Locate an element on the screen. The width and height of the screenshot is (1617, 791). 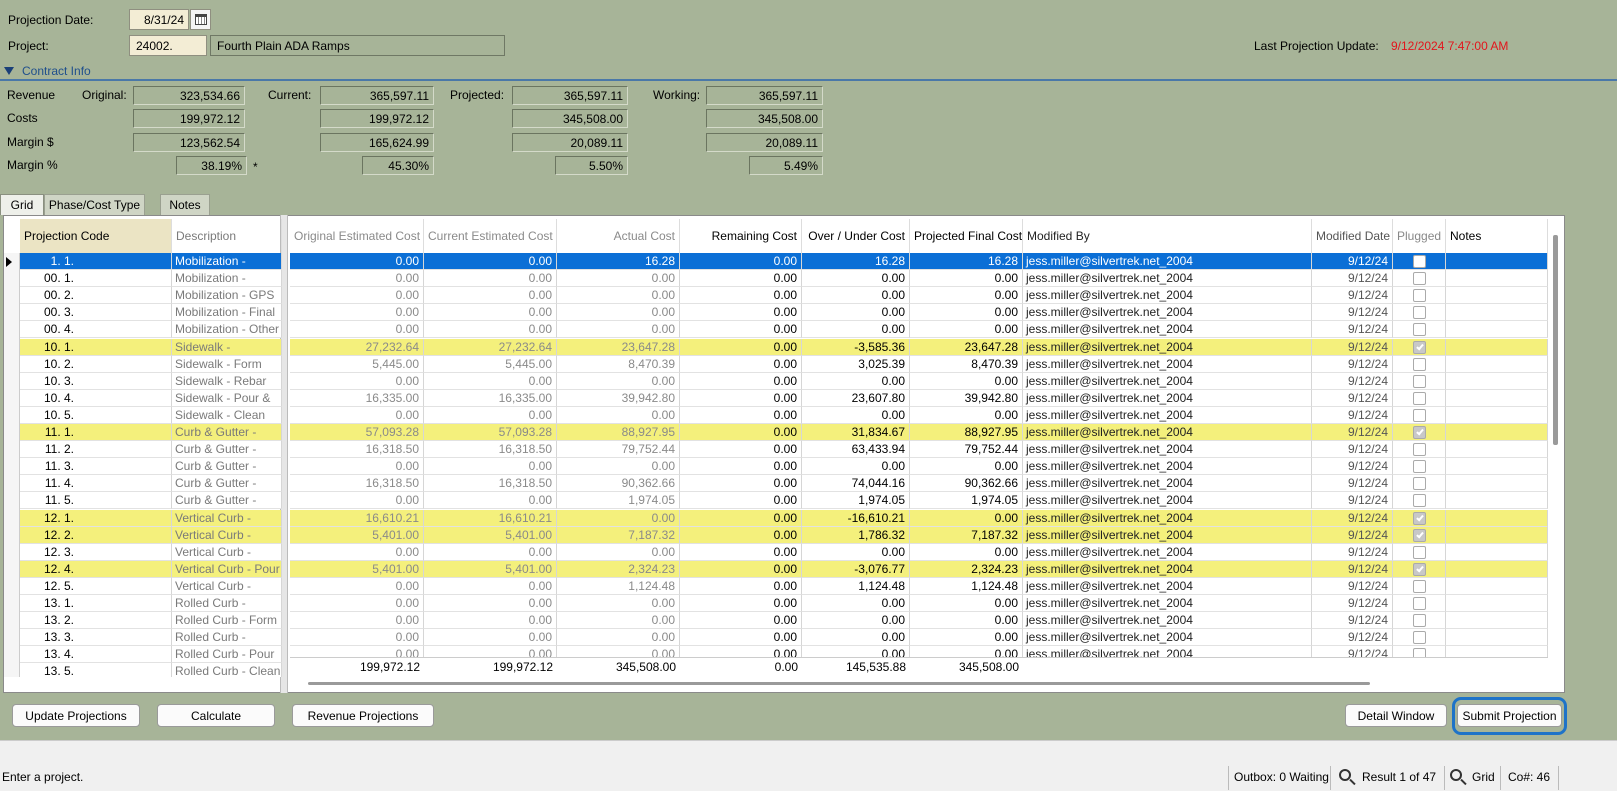
column-label: Original: is located at coordinates (104, 95).